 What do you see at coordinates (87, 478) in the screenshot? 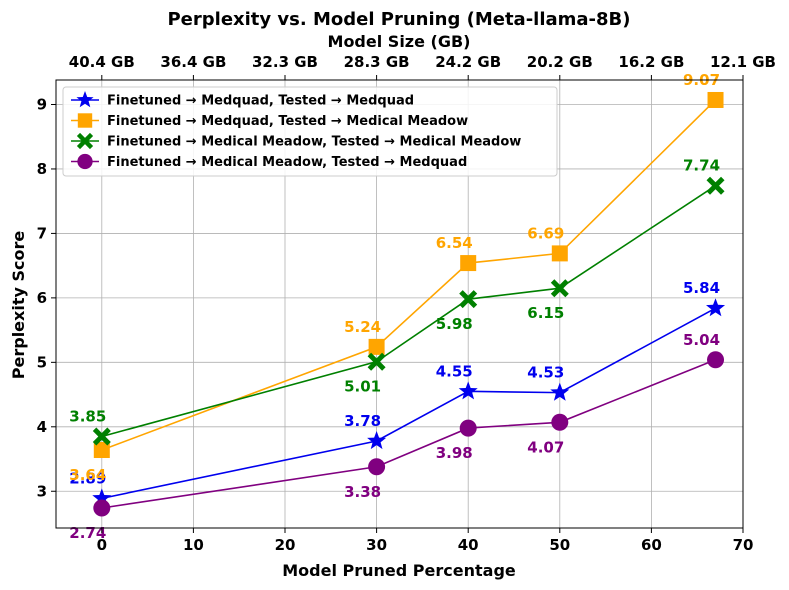
I see `data-label: 2.89` at bounding box center [87, 478].